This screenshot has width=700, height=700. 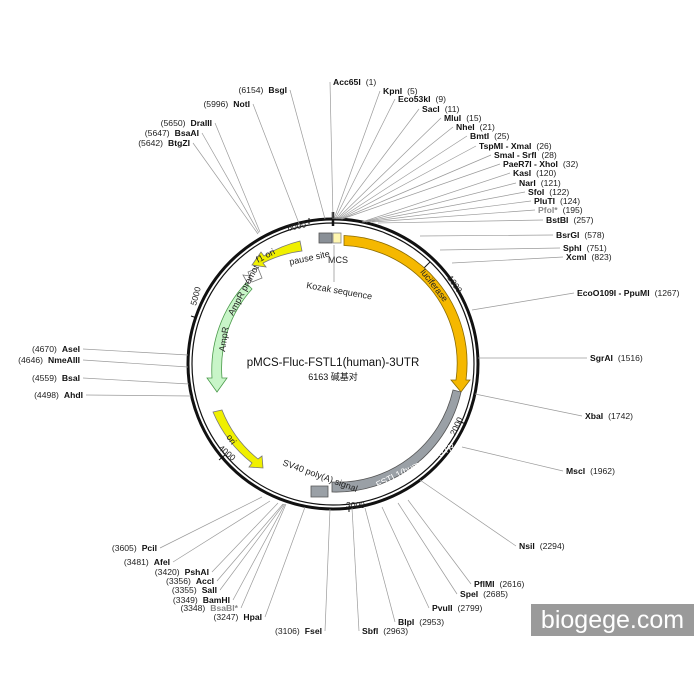 What do you see at coordinates (211, 522) in the screenshot?
I see `site-line-pcii` at bounding box center [211, 522].